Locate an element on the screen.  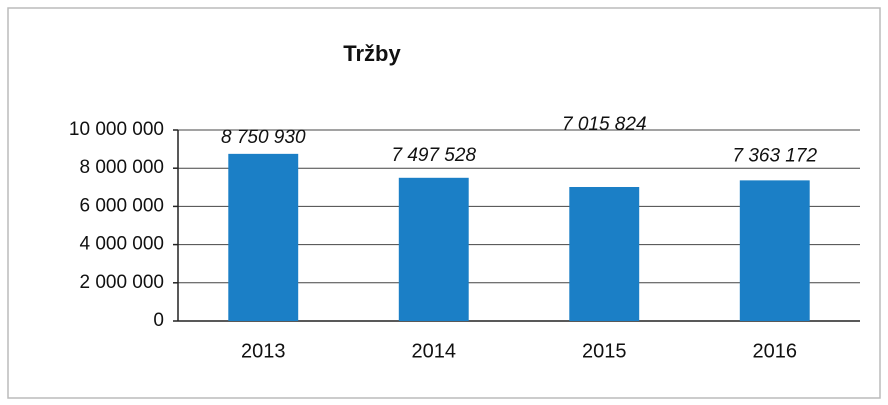
value-label: 7 015 824 is located at coordinates (604, 124).